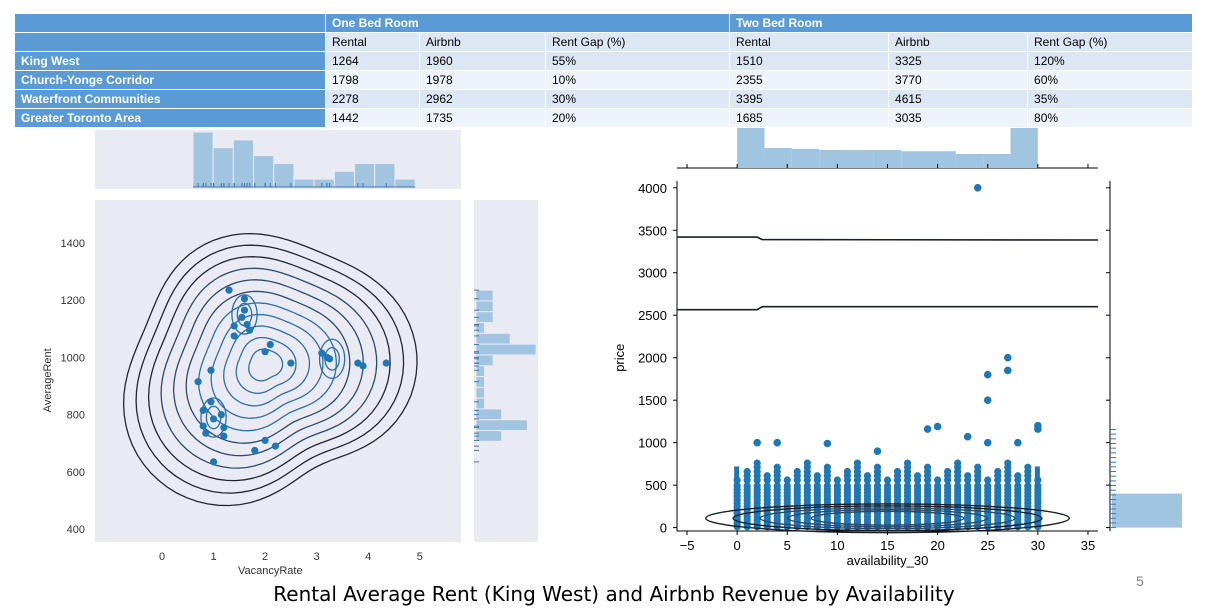 Image resolution: width=1228 pixels, height=611 pixels. Describe the element at coordinates (1140, 581) in the screenshot. I see `page-number: 5` at that location.